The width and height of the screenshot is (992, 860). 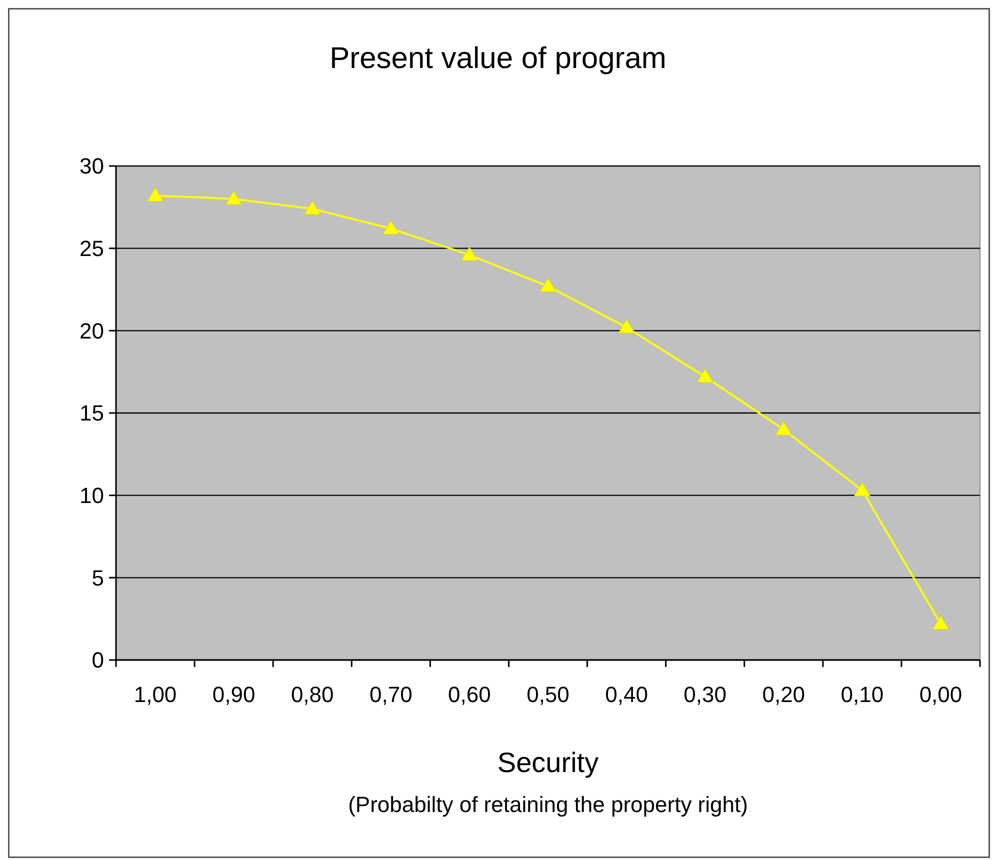 What do you see at coordinates (390, 694) in the screenshot?
I see `x-tick-label: 0,70` at bounding box center [390, 694].